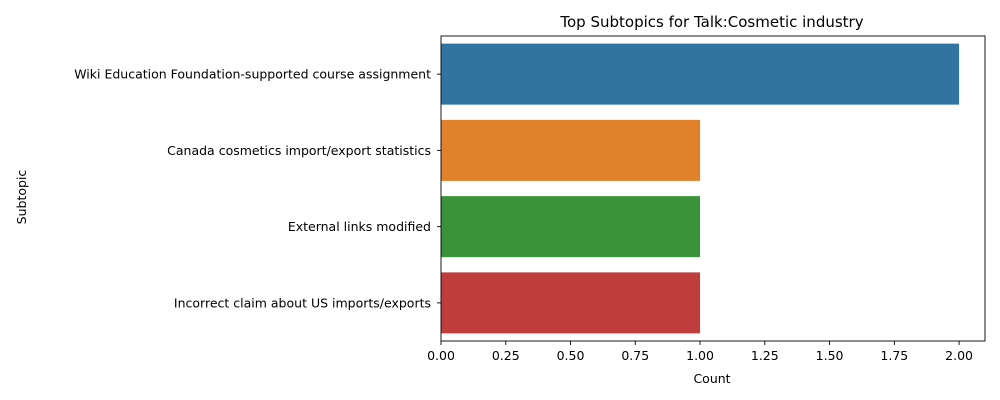 This screenshot has height=400, width=1000. I want to click on x-tick-label: 2.00, so click(959, 355).